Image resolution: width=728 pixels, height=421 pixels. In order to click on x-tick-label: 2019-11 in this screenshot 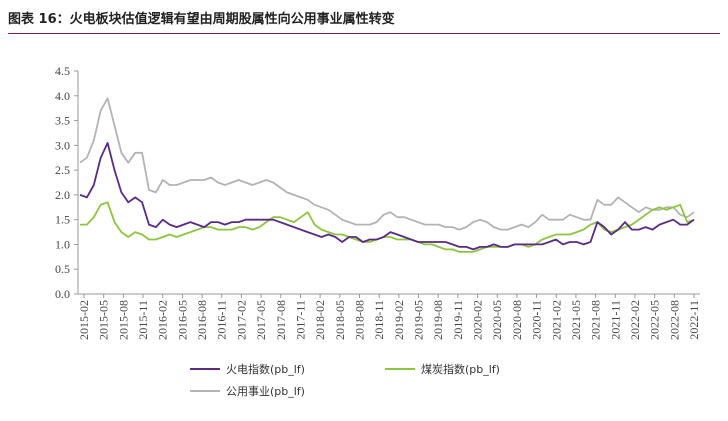, I will do `click(458, 320)`.